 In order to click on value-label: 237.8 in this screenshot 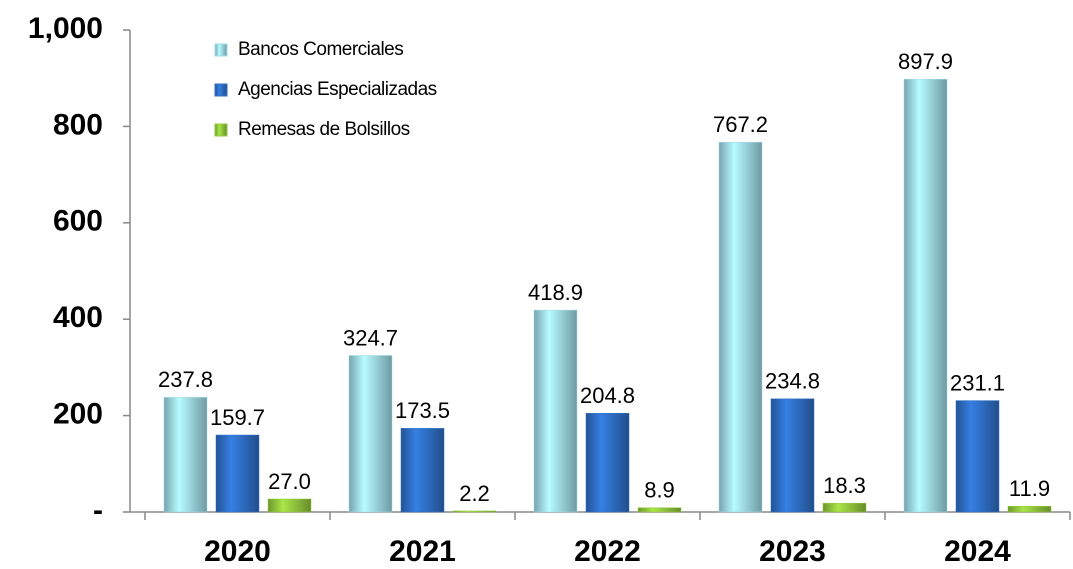, I will do `click(185, 379)`.